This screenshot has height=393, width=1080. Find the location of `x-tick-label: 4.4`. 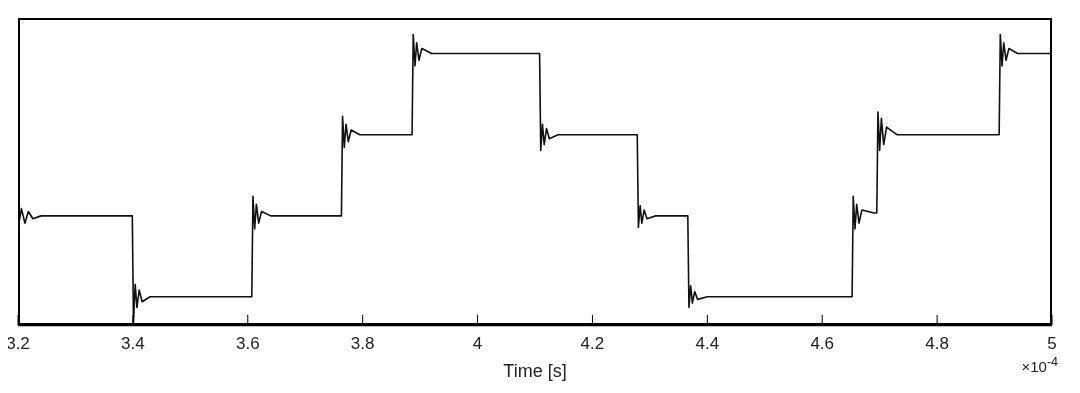

x-tick-label: 4.4 is located at coordinates (707, 344).